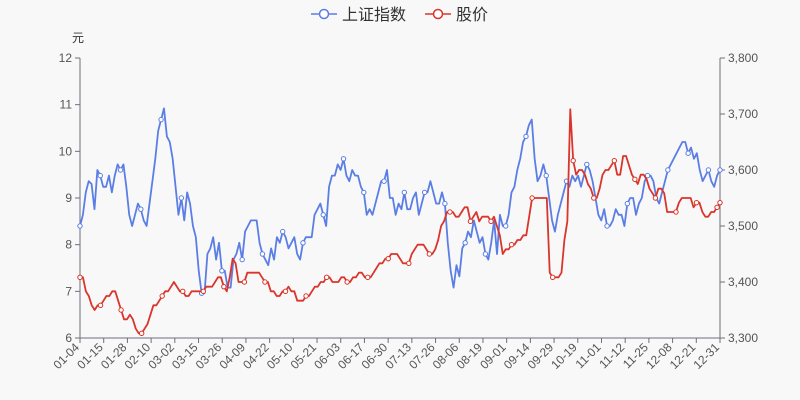 This screenshot has height=400, width=800. I want to click on right-y-tick-label: 3,800, so click(743, 58).